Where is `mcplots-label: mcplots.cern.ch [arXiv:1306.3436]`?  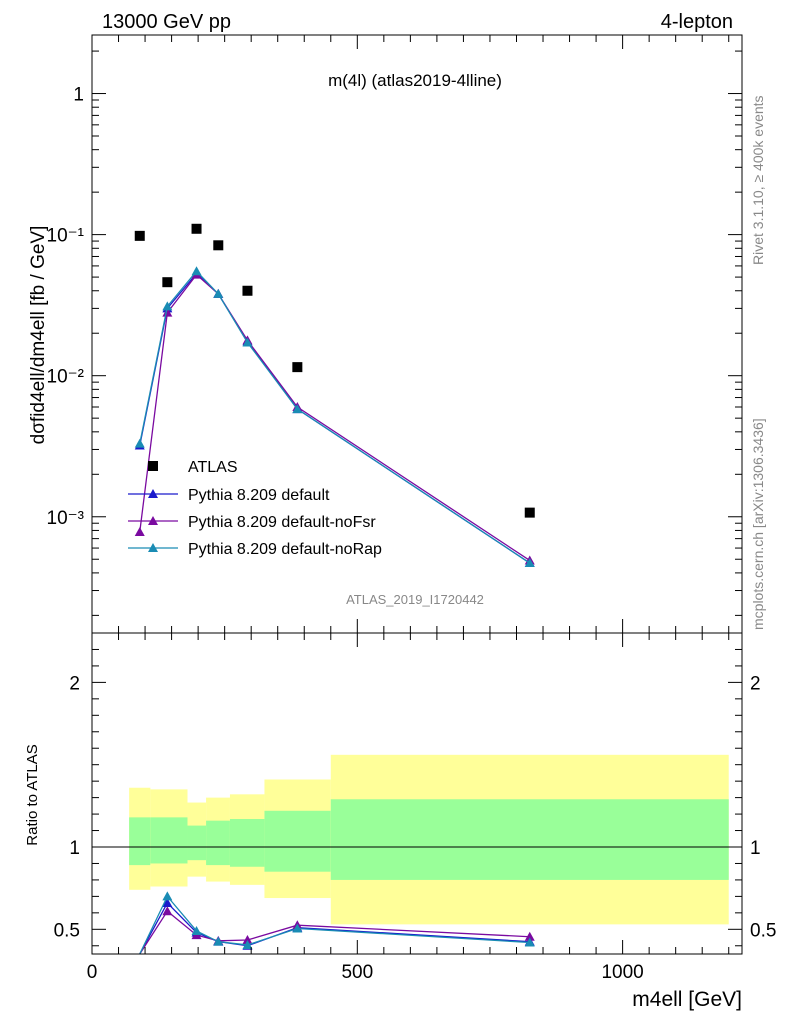 mcplots-label: mcplots.cern.ch [arXiv:1306.3436] is located at coordinates (758, 524).